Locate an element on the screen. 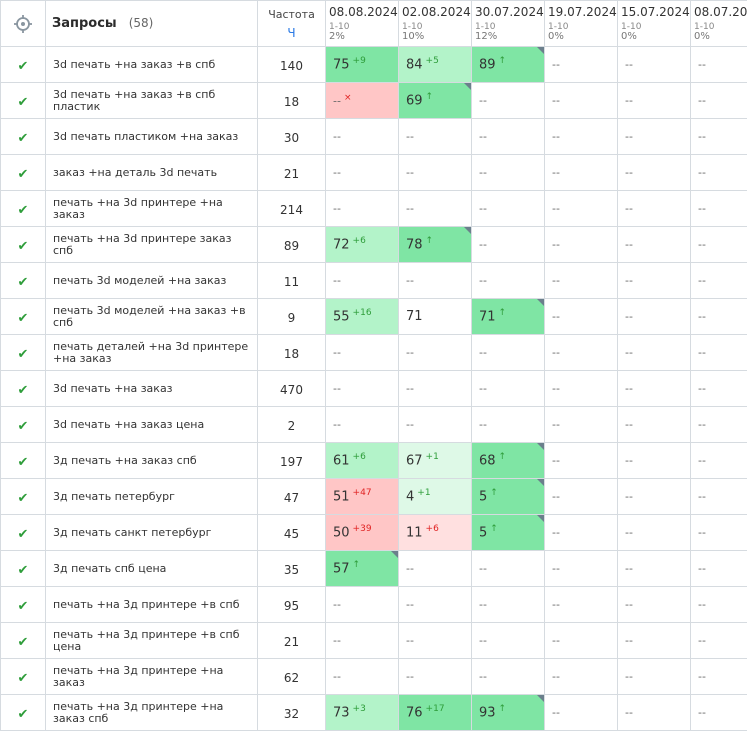 This screenshot has height=743, width=747. position-cell: 55 +16 is located at coordinates (362, 316).